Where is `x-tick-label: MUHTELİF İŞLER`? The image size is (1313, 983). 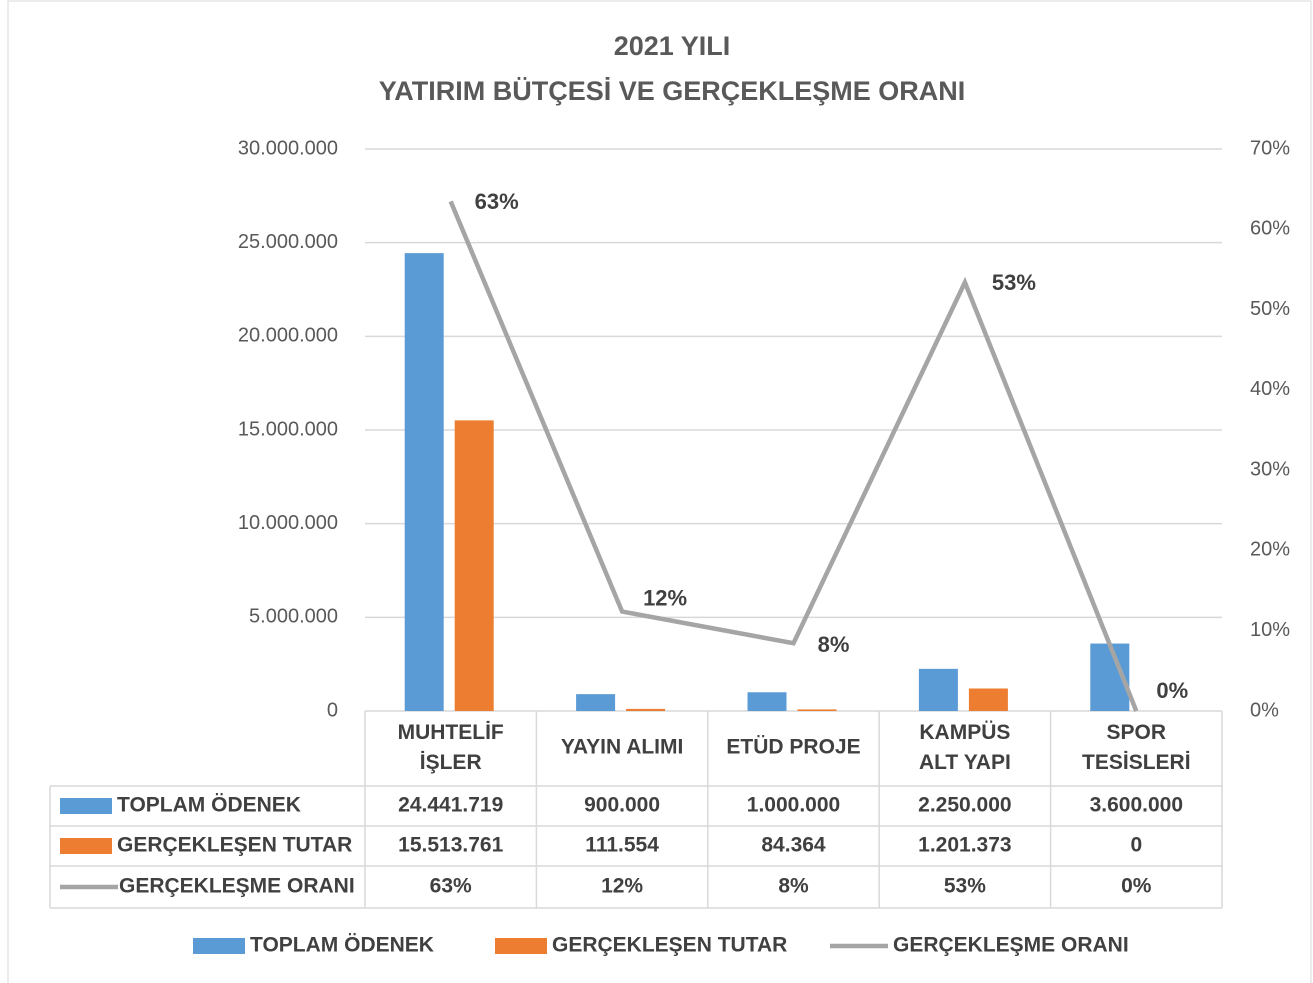
x-tick-label: MUHTELİF İŞLER is located at coordinates (451, 747).